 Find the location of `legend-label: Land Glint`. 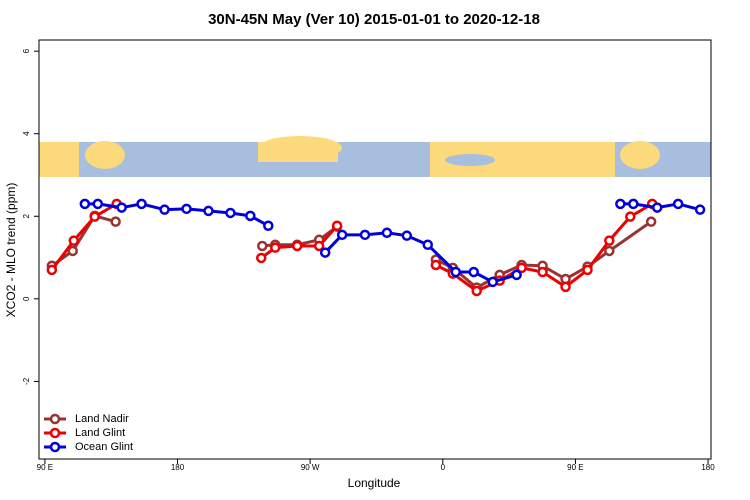

legend-label: Land Glint is located at coordinates (100, 433).